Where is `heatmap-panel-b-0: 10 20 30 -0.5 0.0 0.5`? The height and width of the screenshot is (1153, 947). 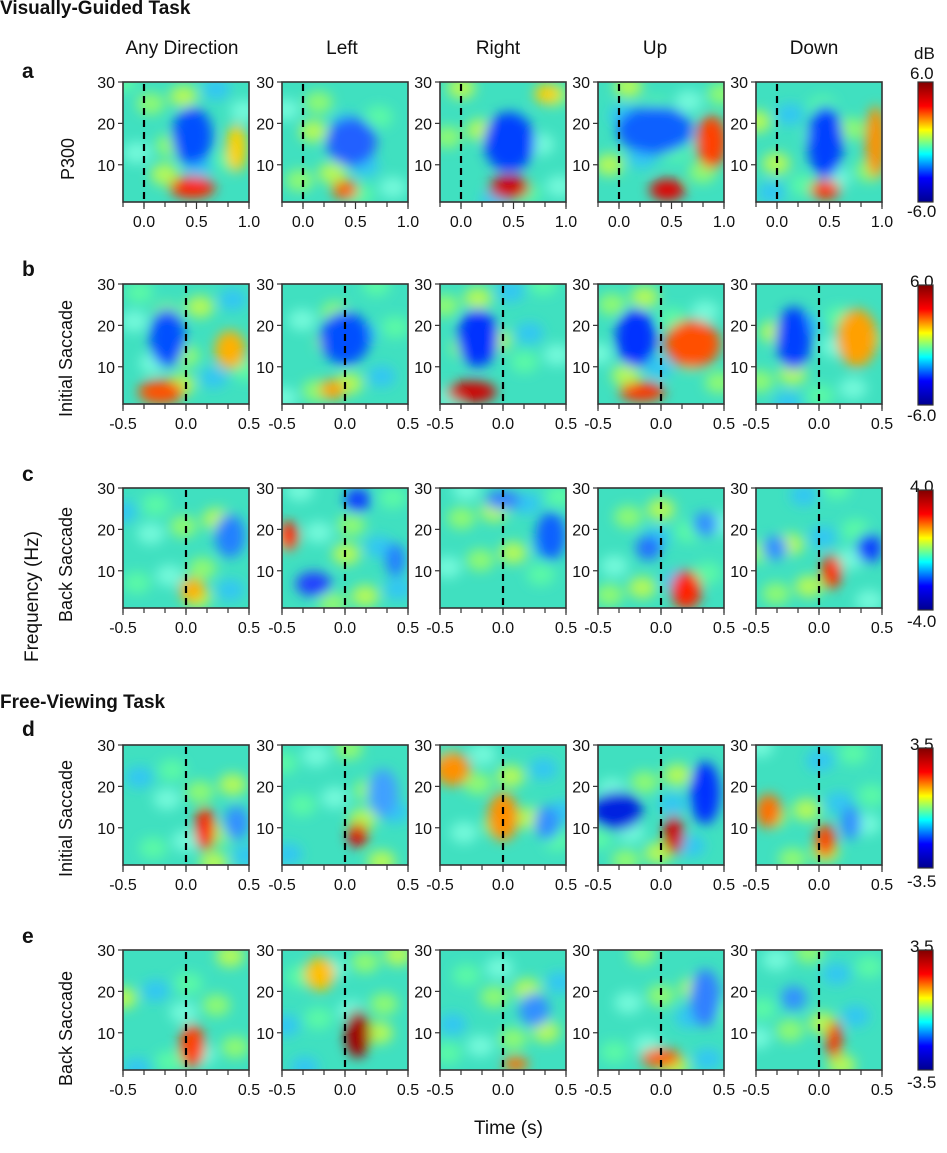 heatmap-panel-b-0: 10 20 30 -0.5 0.0 0.5 is located at coordinates (178, 355).